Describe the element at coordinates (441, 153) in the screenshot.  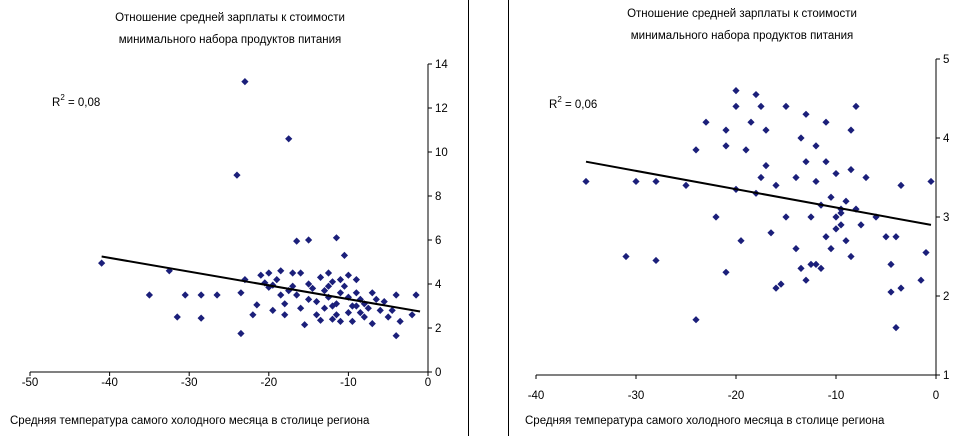
I see `y-tick-label: 10` at that location.